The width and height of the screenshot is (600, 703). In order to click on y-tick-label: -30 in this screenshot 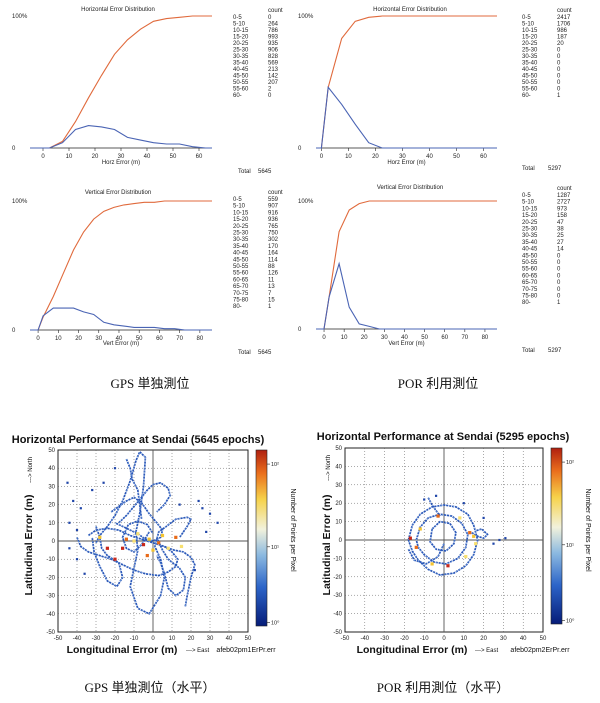, I will do `click(337, 596)`.